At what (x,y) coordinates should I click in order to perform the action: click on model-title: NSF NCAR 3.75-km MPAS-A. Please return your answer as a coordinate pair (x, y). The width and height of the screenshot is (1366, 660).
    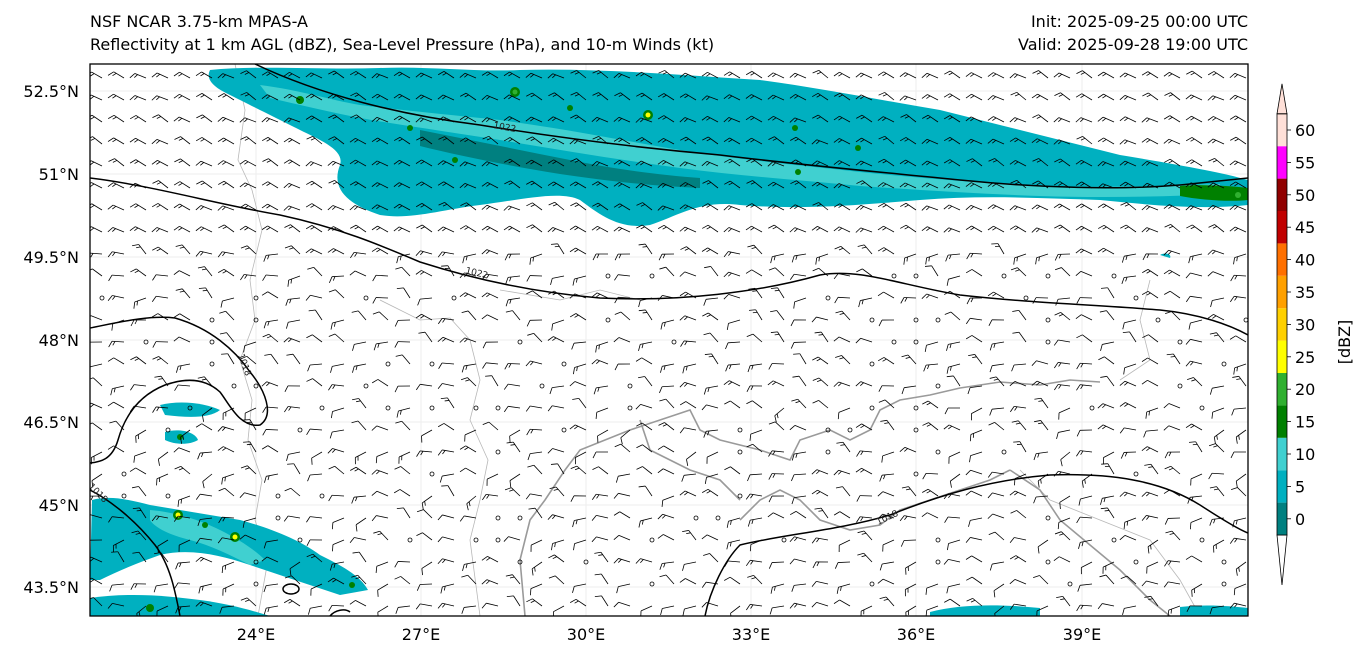
    Looking at the image, I should click on (199, 21).